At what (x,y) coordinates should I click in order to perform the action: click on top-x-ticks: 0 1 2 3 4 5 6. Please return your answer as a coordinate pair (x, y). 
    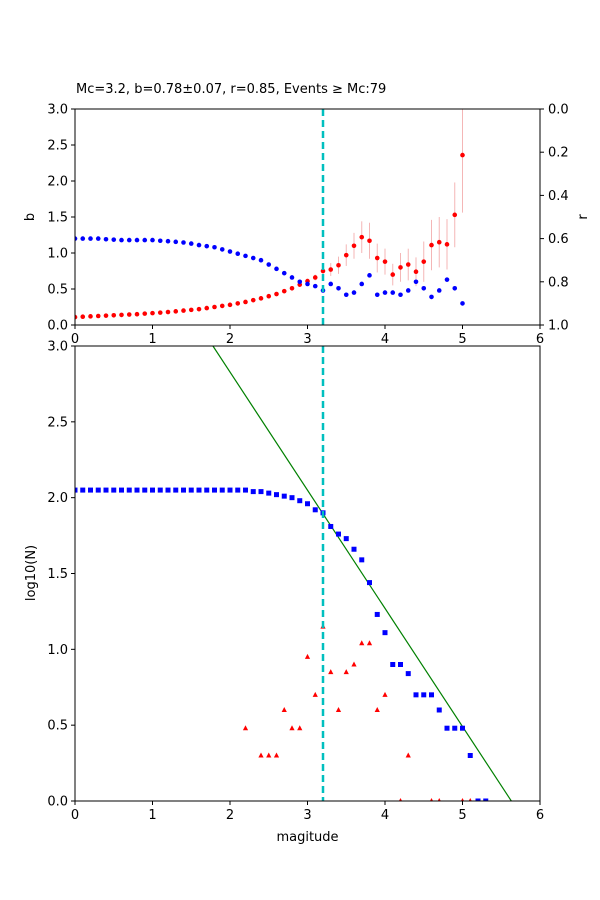
    Looking at the image, I should click on (307, 336).